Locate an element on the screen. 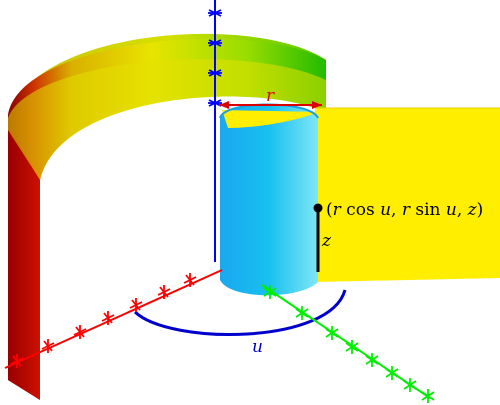  point-marker is located at coordinates (318, 208).